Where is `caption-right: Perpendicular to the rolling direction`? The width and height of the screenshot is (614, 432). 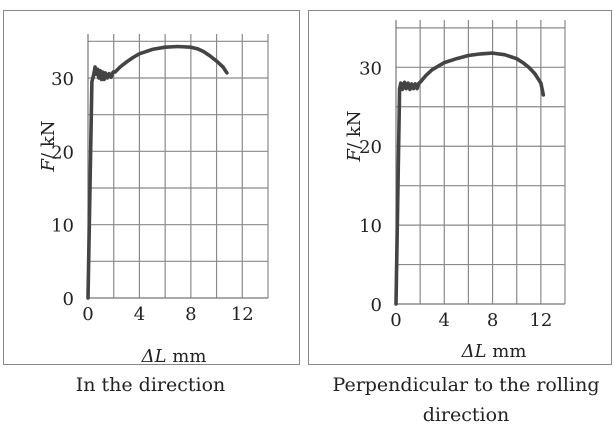 caption-right: Perpendicular to the rolling direction is located at coordinates (466, 400).